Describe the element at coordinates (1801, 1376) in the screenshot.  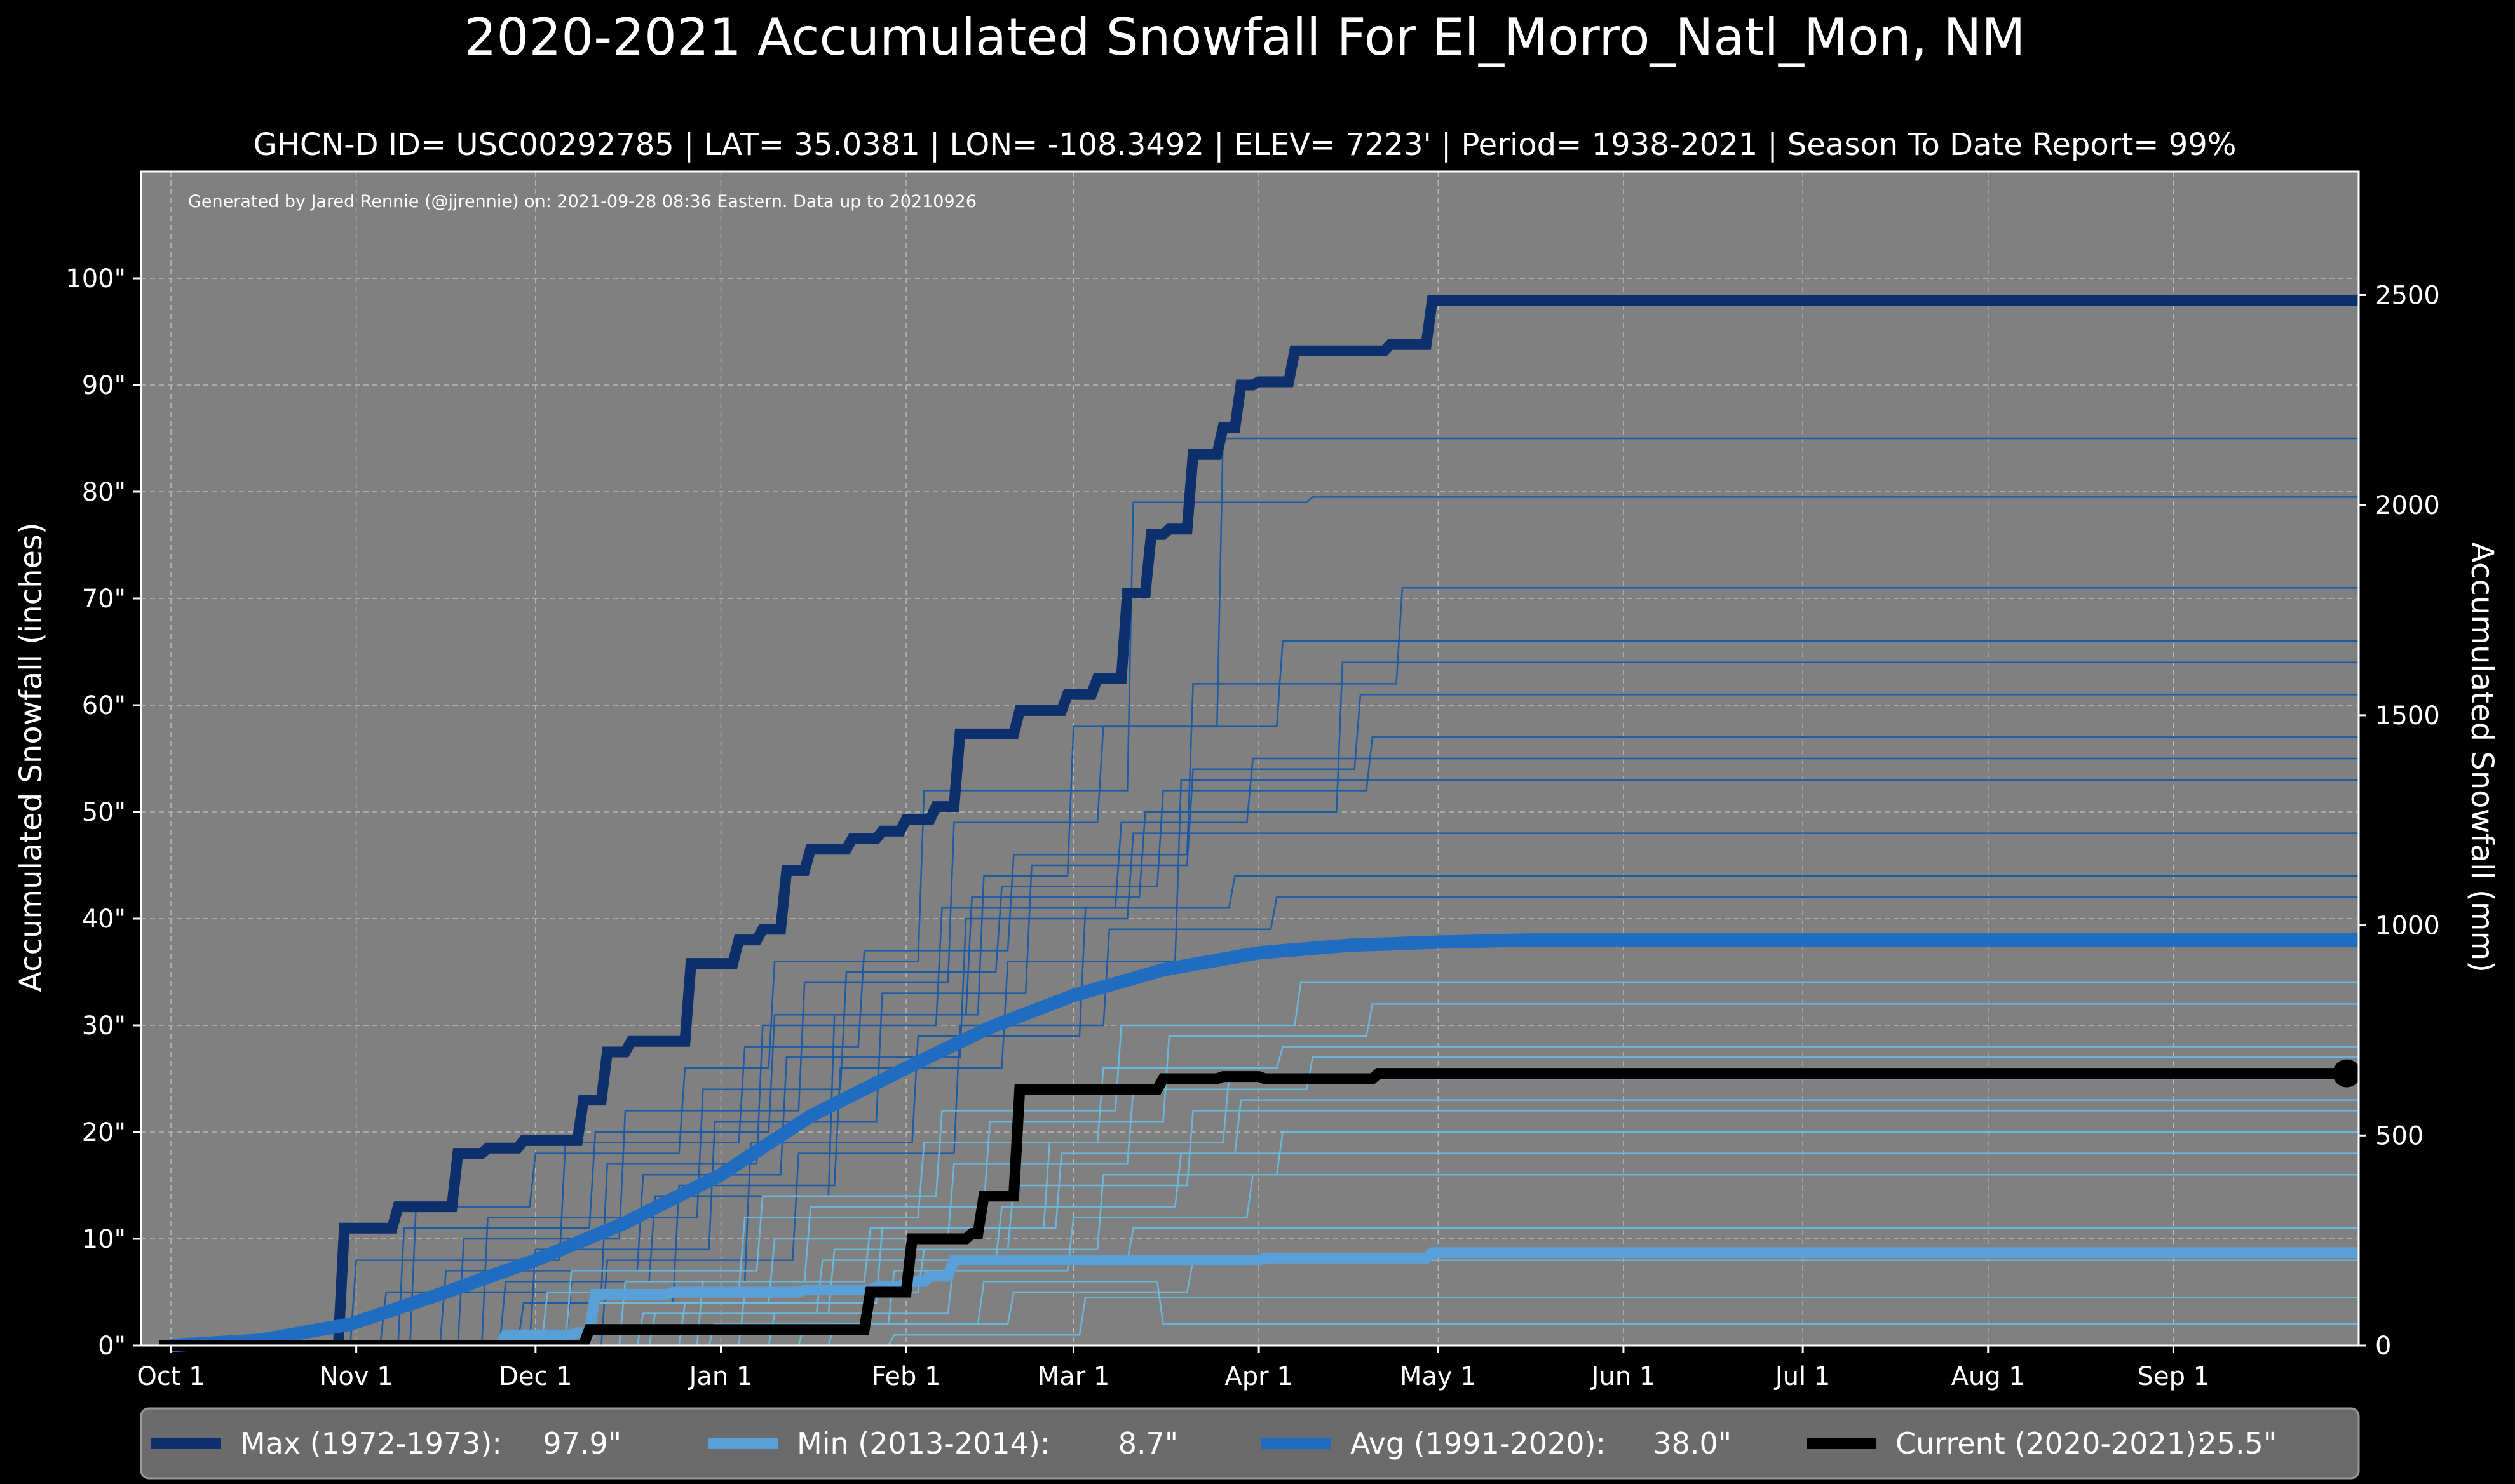
I see `x-tick-label-9: Jul 1` at that location.